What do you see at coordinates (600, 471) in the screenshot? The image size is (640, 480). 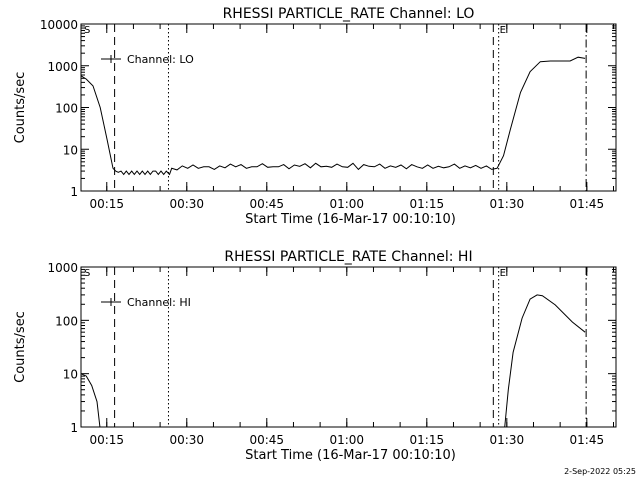 I see `footer-timestamp: 2-Sep-2022 05:25` at bounding box center [600, 471].